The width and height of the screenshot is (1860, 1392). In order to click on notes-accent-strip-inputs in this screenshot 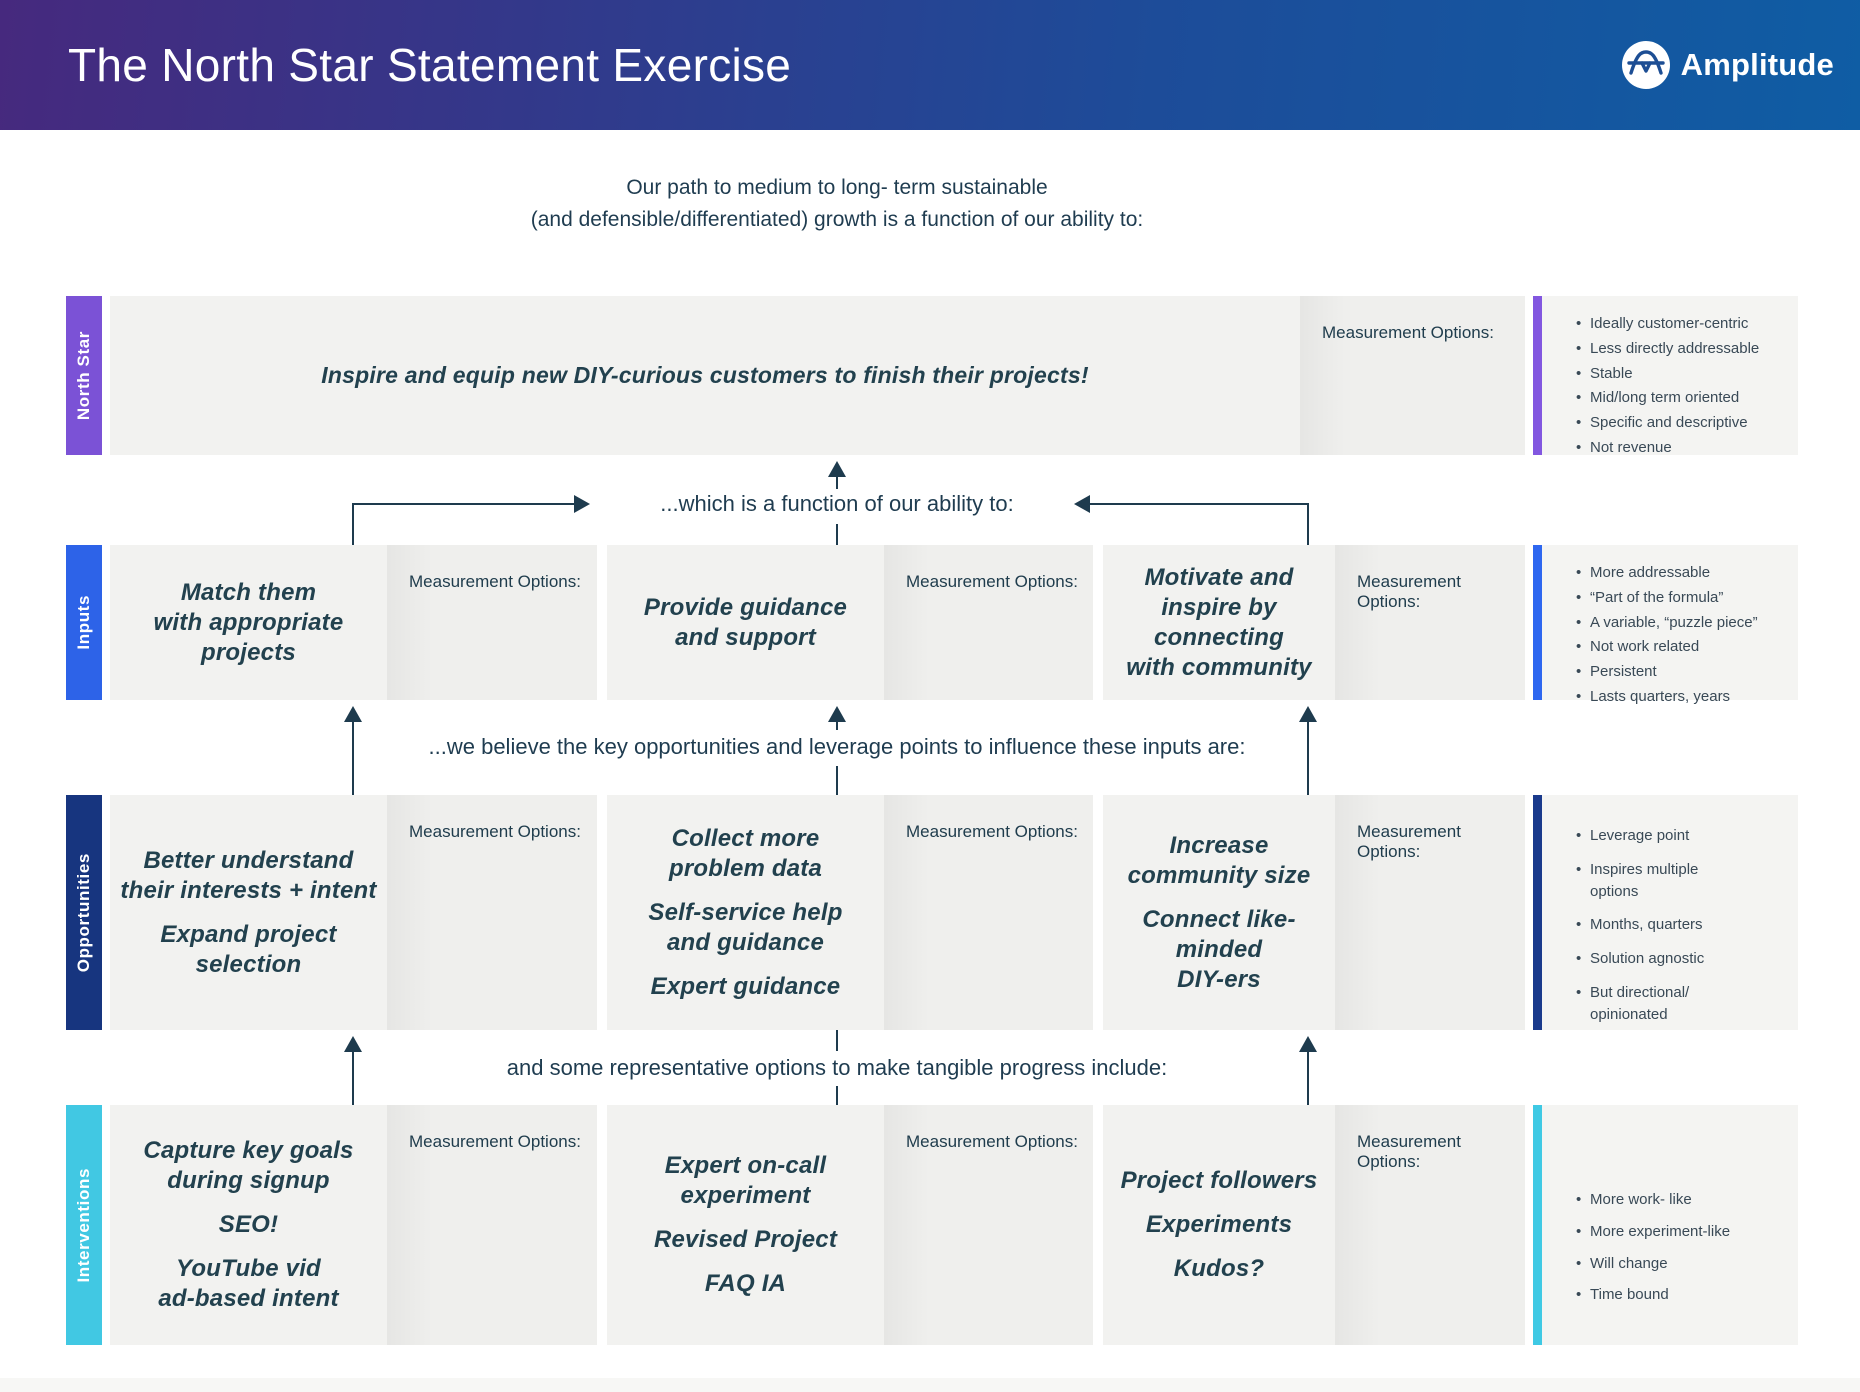, I will do `click(1537, 622)`.